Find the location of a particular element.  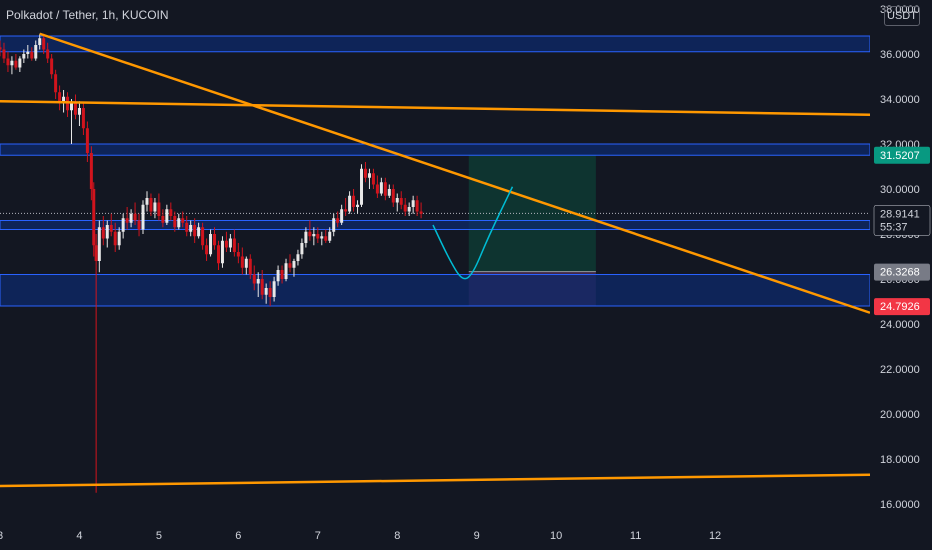

x-tick-label: 10 is located at coordinates (556, 536).